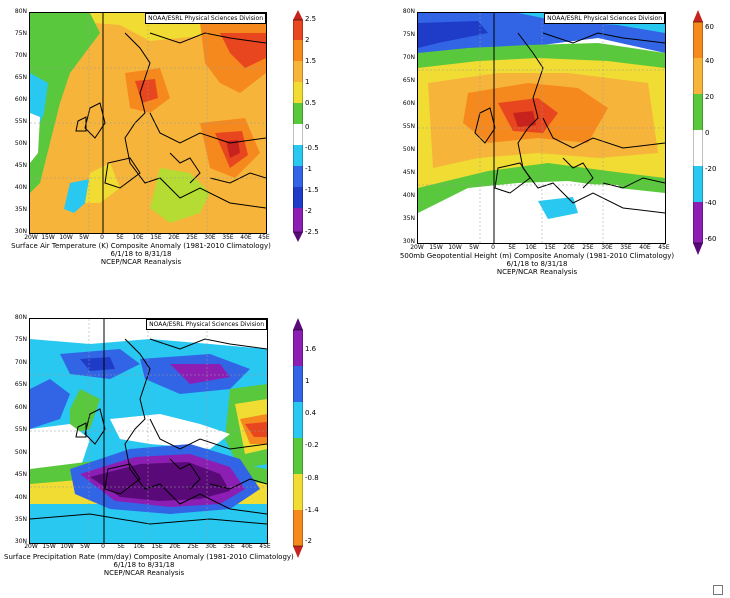 The height and width of the screenshot is (598, 730). What do you see at coordinates (311, 349) in the screenshot?
I see `colorbar-label: 1.6` at bounding box center [311, 349].